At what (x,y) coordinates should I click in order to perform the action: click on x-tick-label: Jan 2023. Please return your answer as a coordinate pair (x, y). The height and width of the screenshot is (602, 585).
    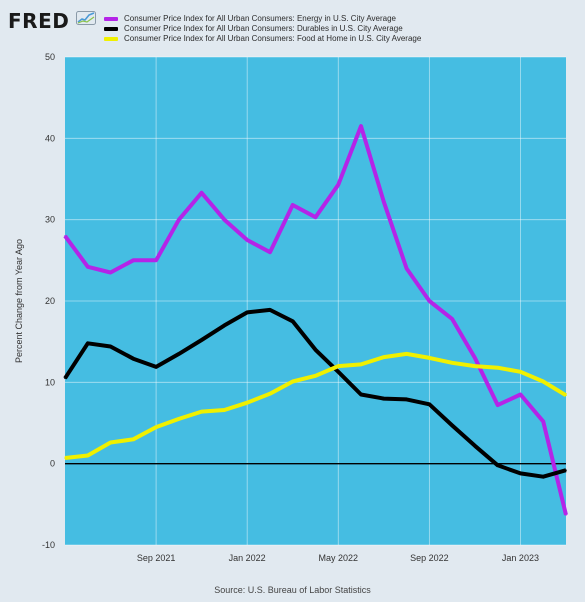
    Looking at the image, I should click on (520, 558).